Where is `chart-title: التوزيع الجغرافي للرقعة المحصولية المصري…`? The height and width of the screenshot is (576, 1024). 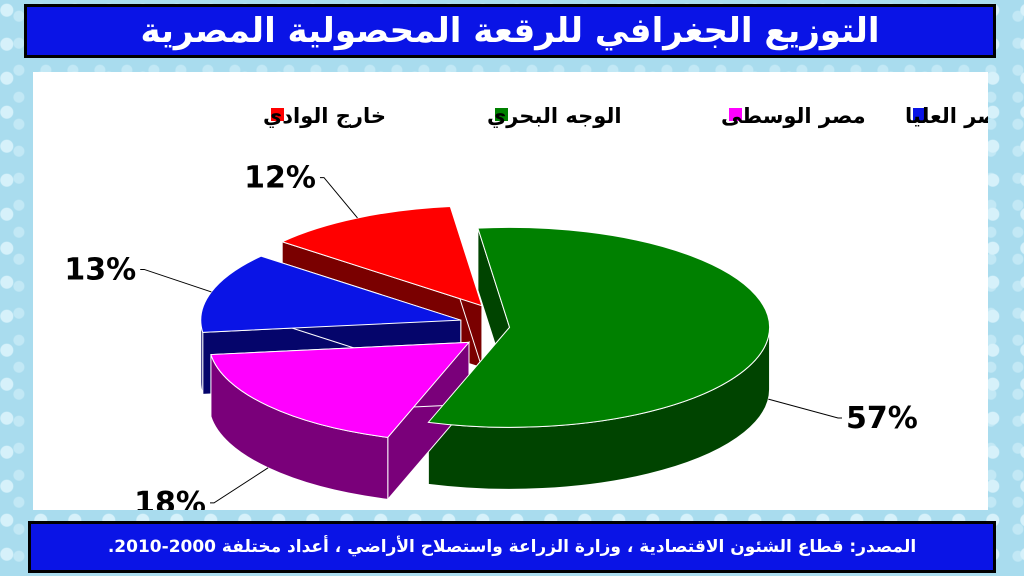 chart-title: التوزيع الجغرافي للرقعة المحصولية المصري… is located at coordinates (510, 31).